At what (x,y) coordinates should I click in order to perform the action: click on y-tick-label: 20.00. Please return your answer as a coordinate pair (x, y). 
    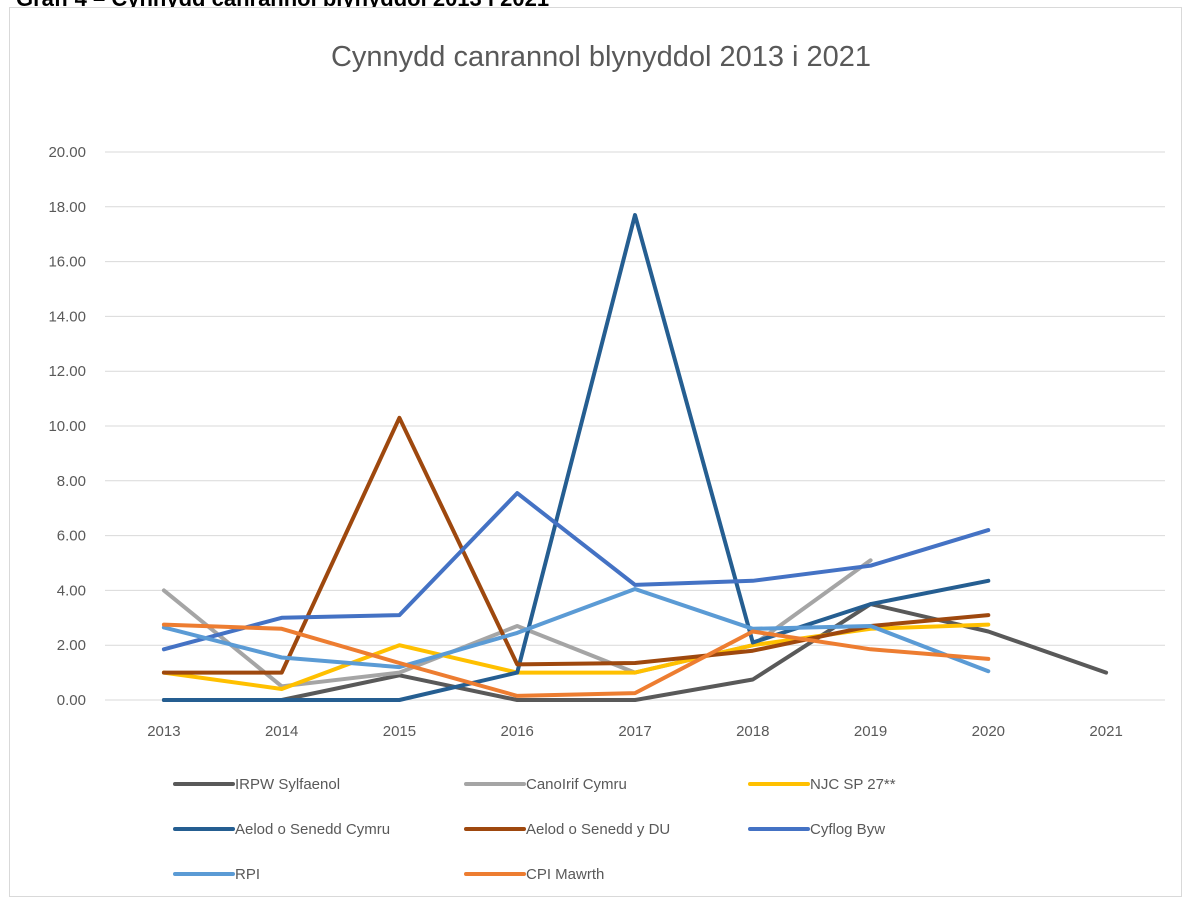
    Looking at the image, I should click on (67, 152).